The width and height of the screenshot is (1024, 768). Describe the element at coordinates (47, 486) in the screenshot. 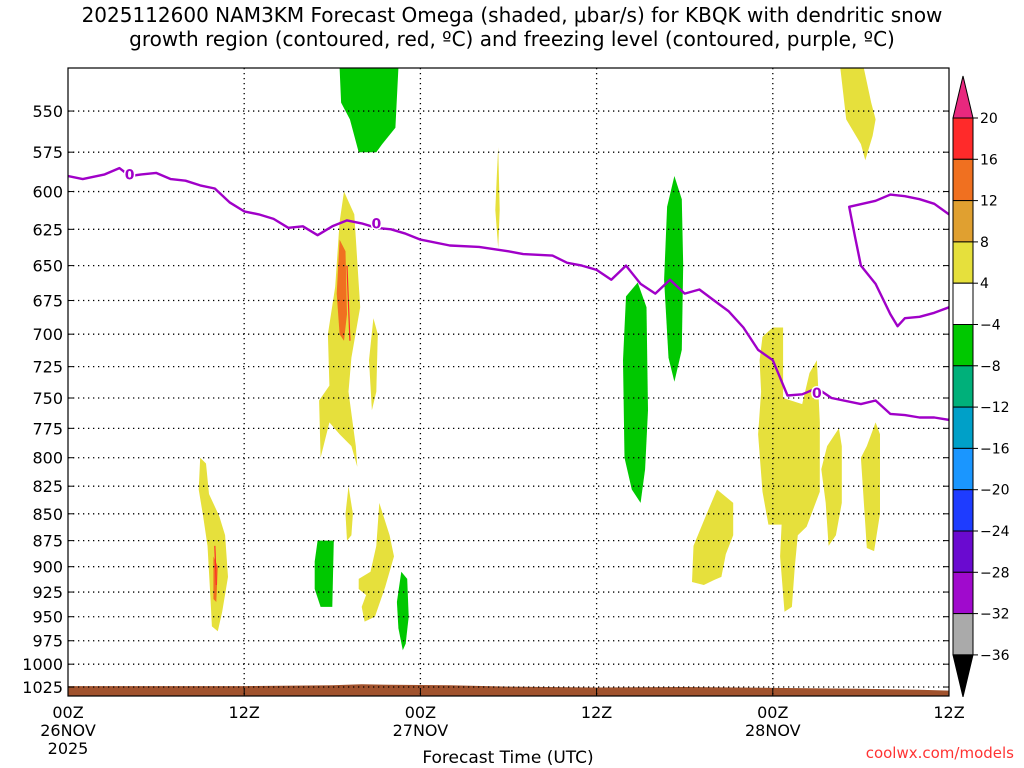

I see `y-tick-label: 825` at that location.